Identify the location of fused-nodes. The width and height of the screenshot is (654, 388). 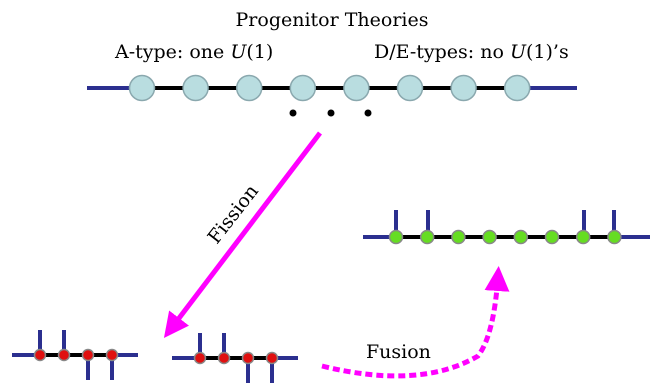
(505, 237).